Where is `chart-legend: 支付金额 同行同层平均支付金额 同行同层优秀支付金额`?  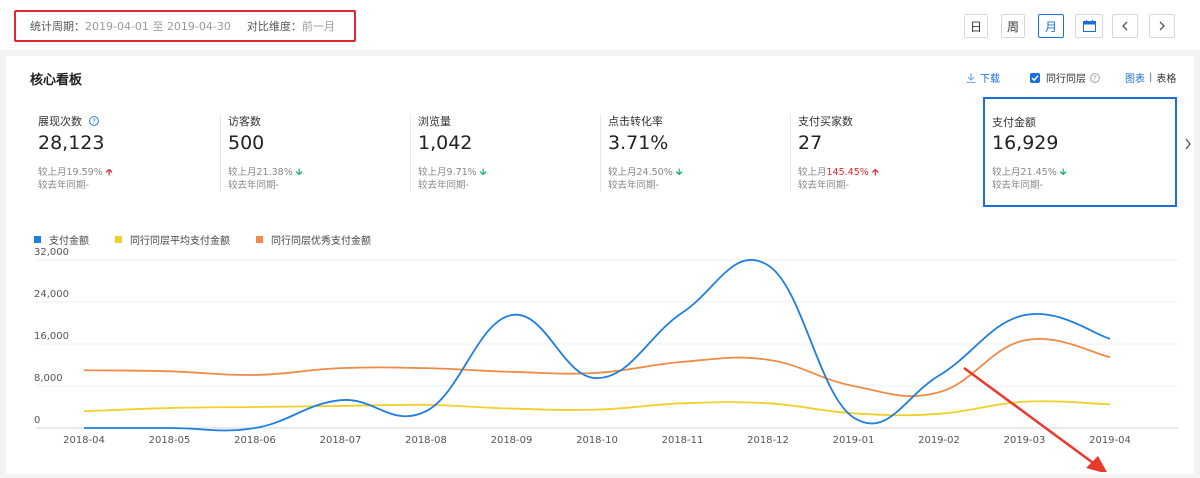 chart-legend: 支付金额 同行同层平均支付金额 同行同层优秀支付金额 is located at coordinates (215, 239).